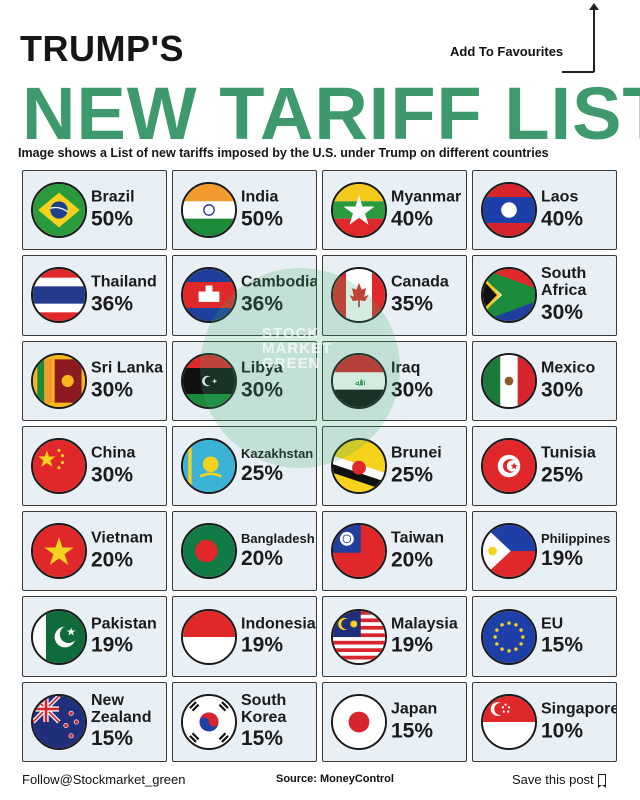 This screenshot has height=800, width=640. What do you see at coordinates (359, 721) in the screenshot?
I see `japan-flag-icon` at bounding box center [359, 721].